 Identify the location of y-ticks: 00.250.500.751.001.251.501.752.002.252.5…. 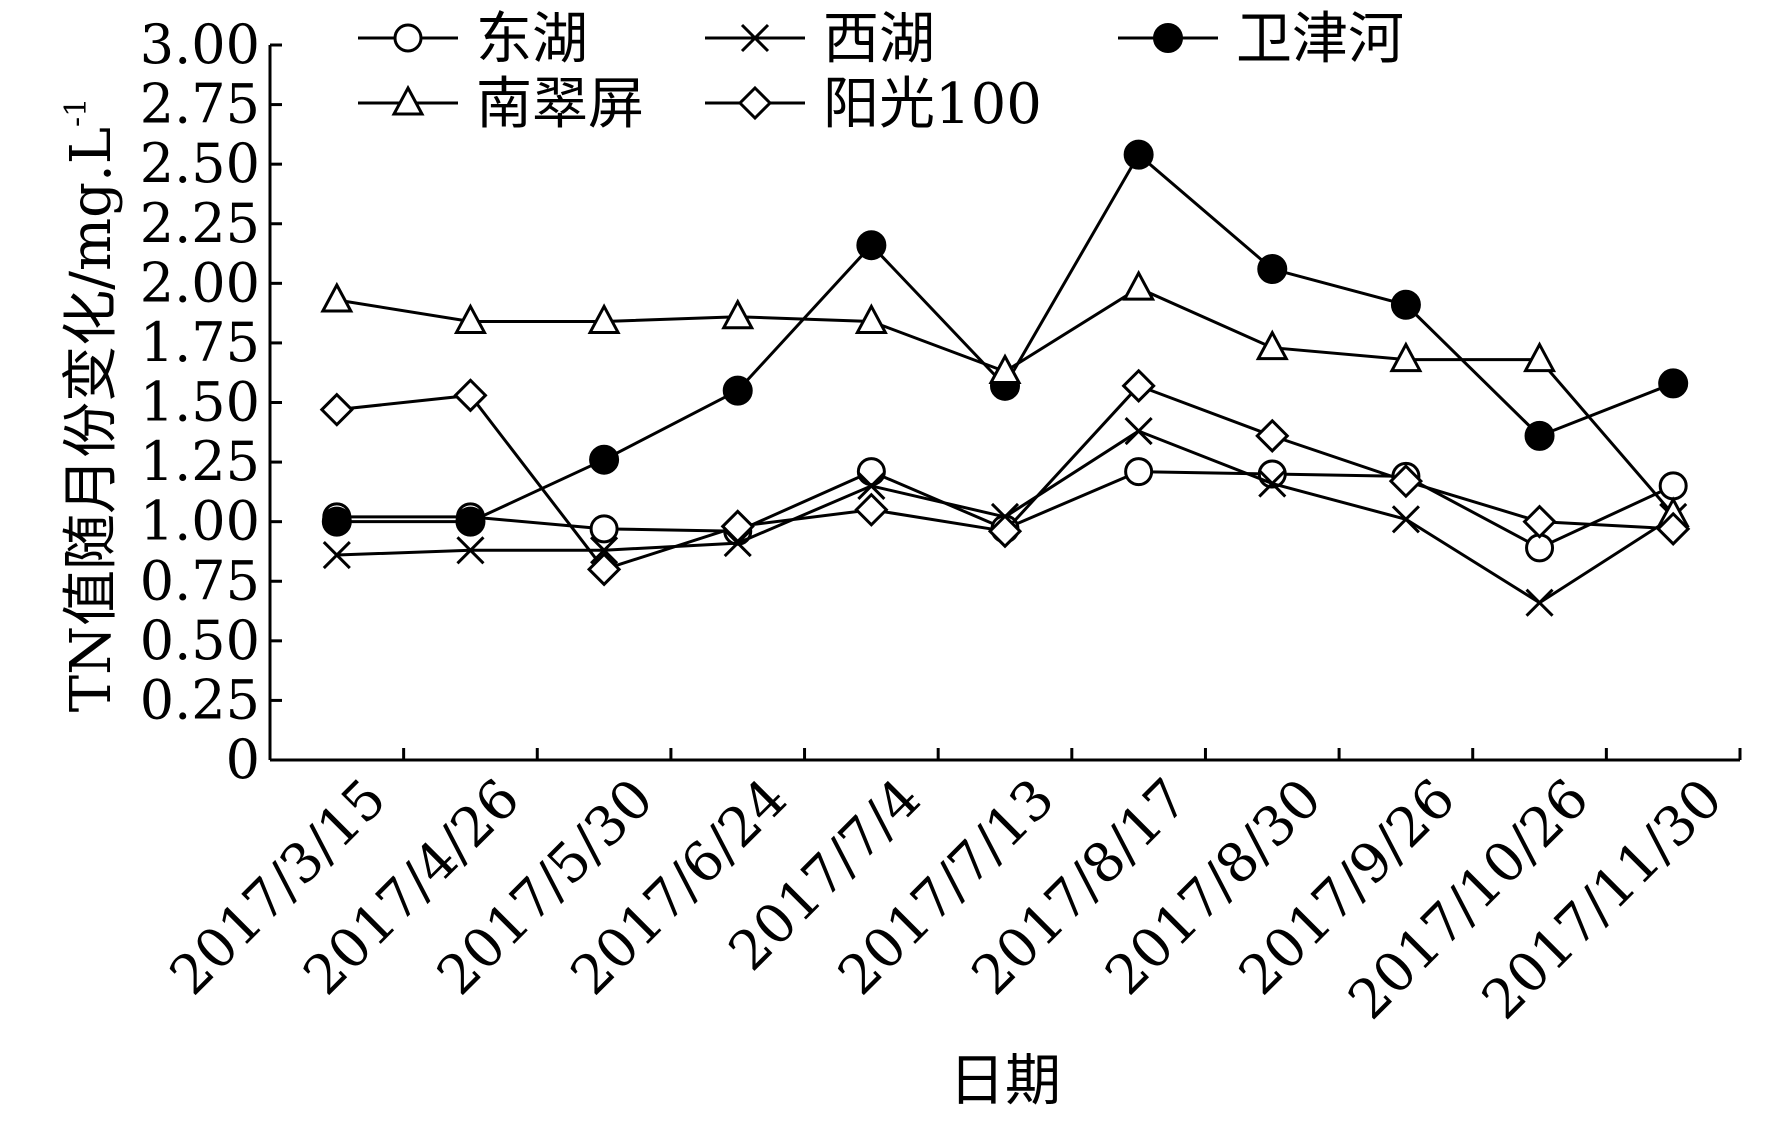
(211, 402).